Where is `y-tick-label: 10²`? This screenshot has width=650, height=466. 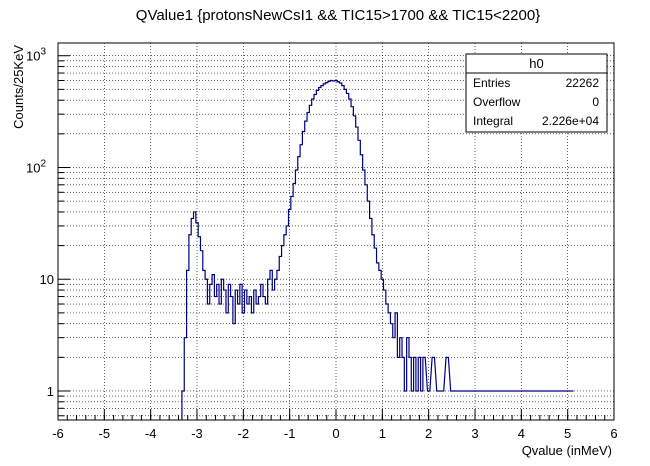 y-tick-label: 10² is located at coordinates (36, 166).